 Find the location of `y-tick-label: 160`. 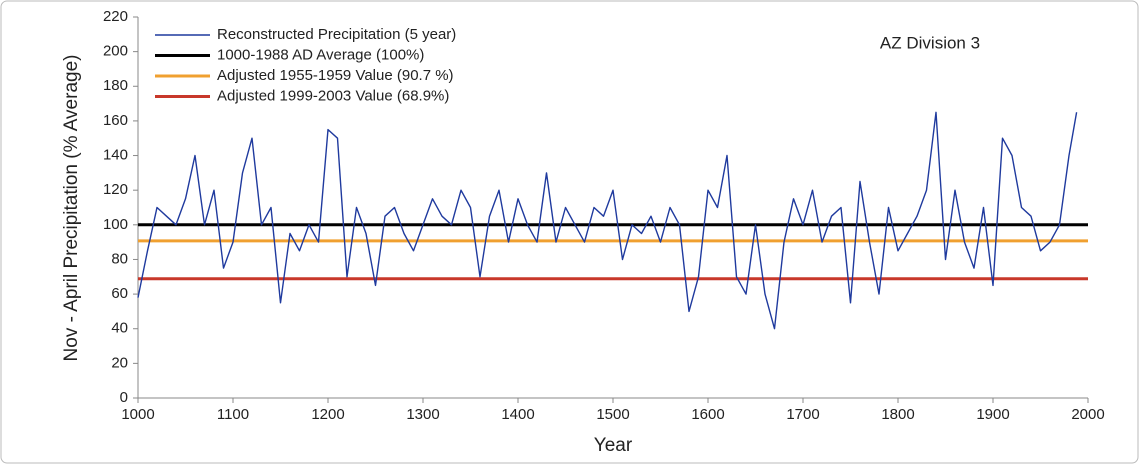

y-tick-label: 160 is located at coordinates (115, 120).